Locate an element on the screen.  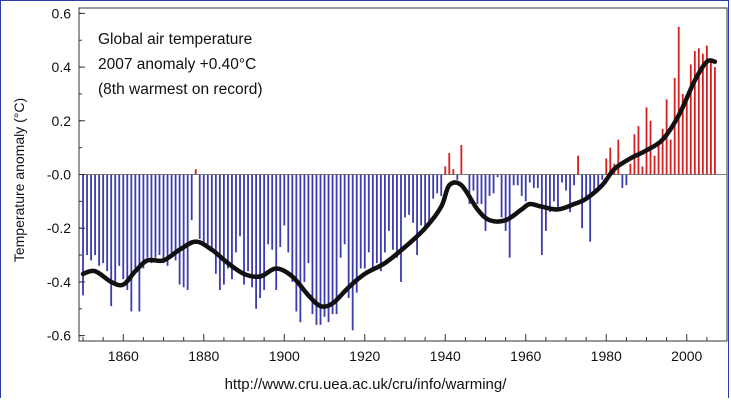
x-tick-label: 1960 is located at coordinates (525, 356).